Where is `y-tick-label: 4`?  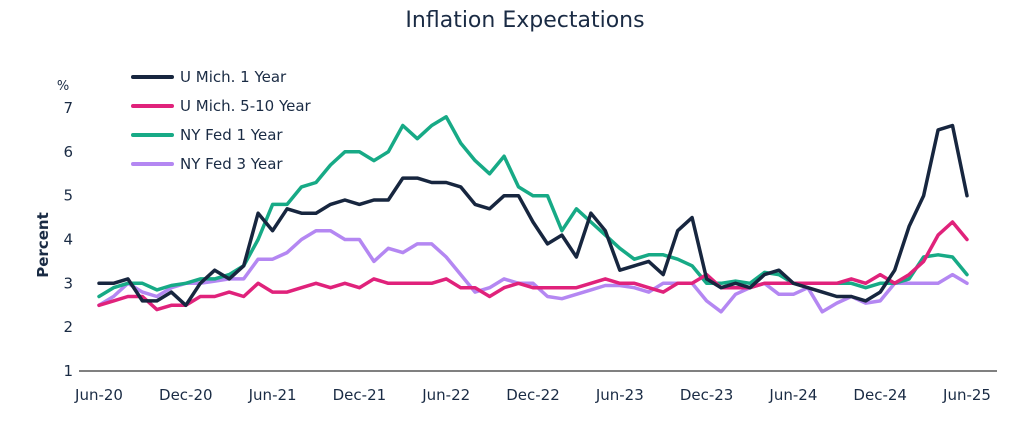
y-tick-label: 4 is located at coordinates (68, 240).